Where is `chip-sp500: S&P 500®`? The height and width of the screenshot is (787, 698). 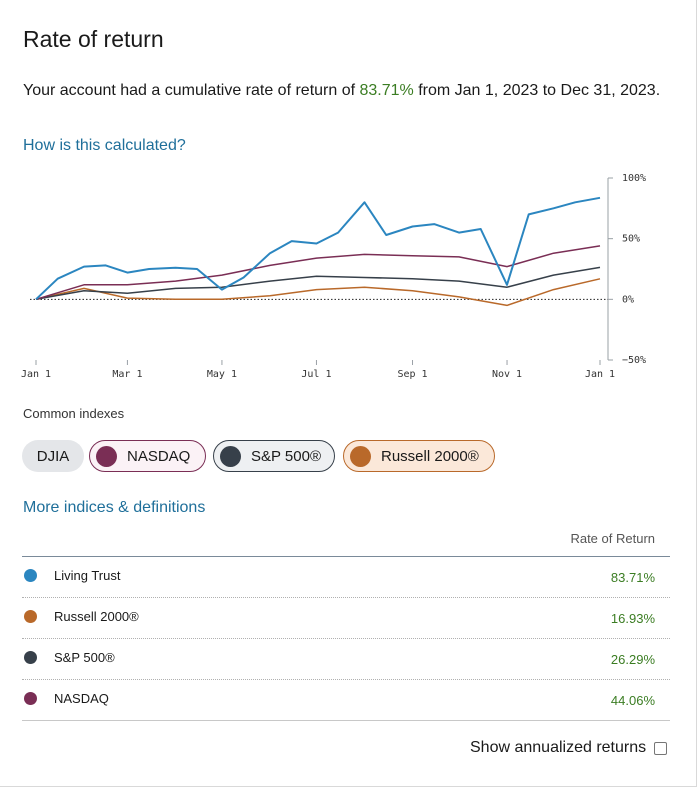
chip-sp500: S&P 500® is located at coordinates (274, 456).